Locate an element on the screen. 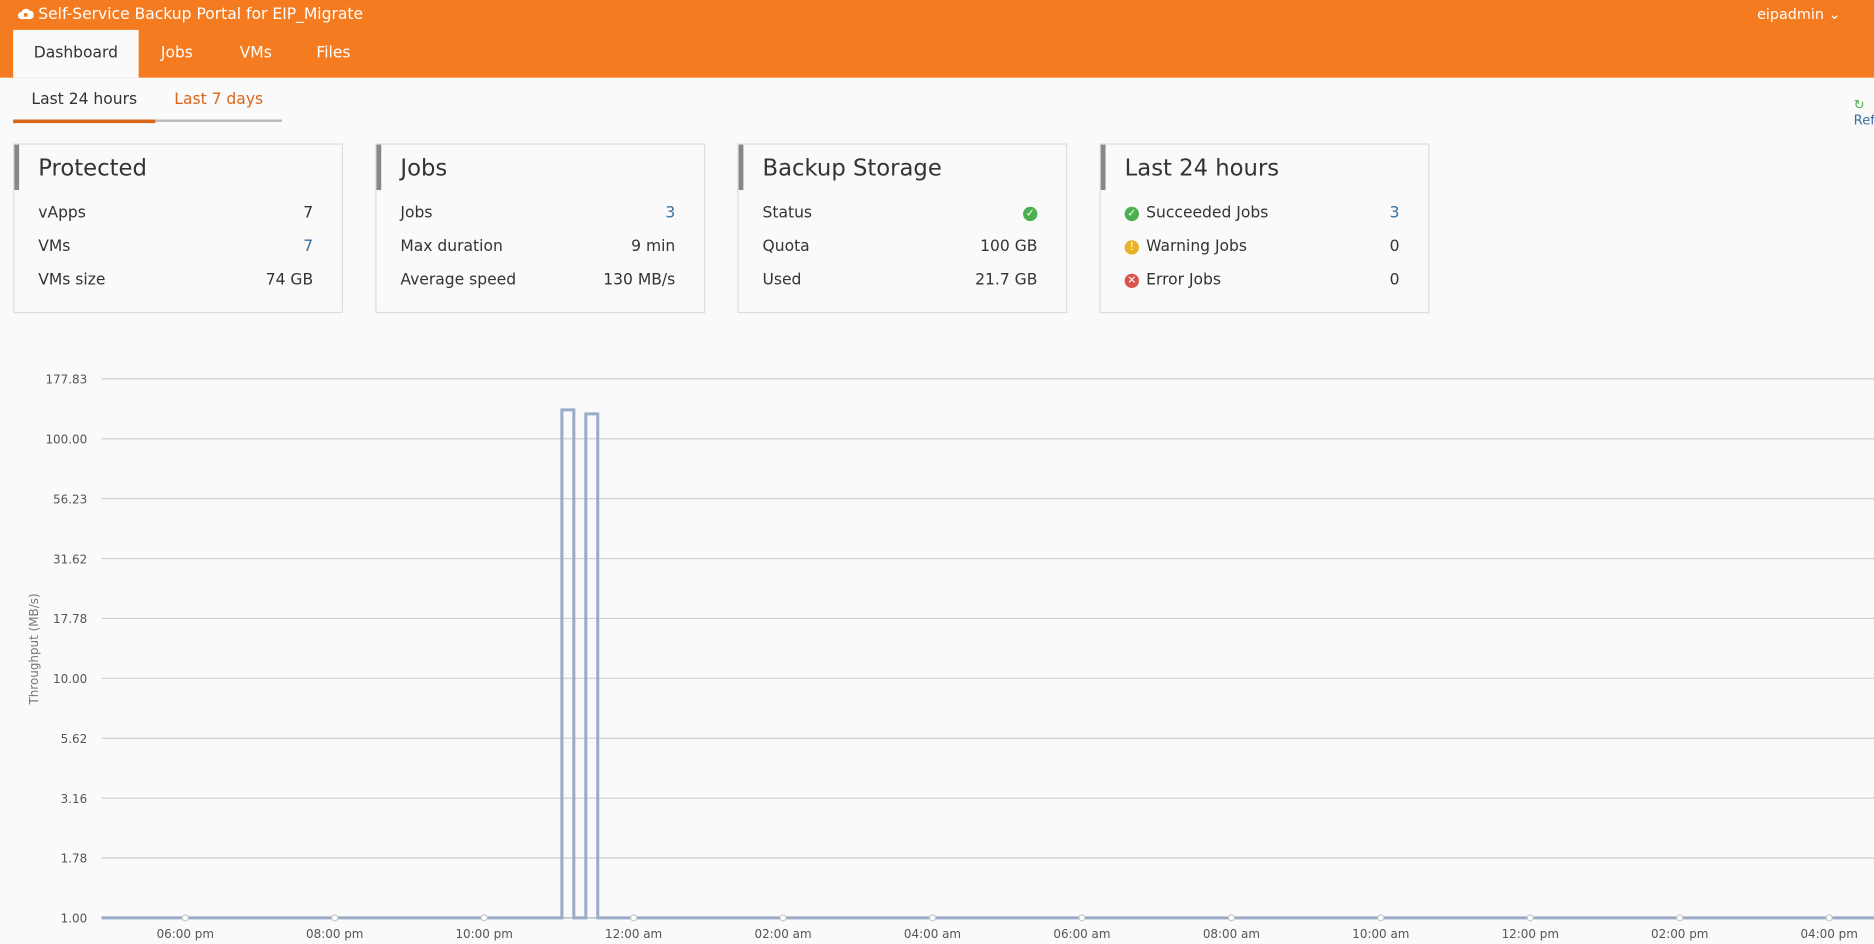 This screenshot has width=1874, height=944. row-label: Max duration is located at coordinates (451, 246).